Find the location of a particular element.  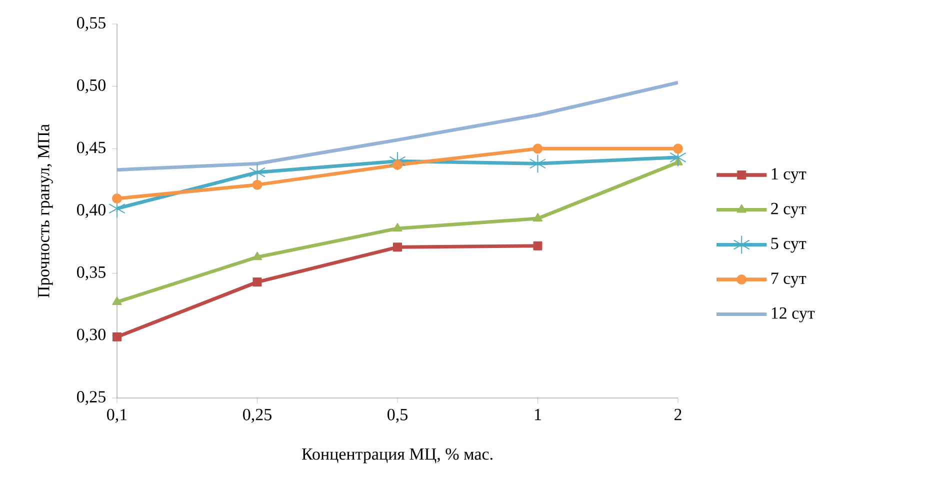

legend-label: 12 сут is located at coordinates (793, 314).